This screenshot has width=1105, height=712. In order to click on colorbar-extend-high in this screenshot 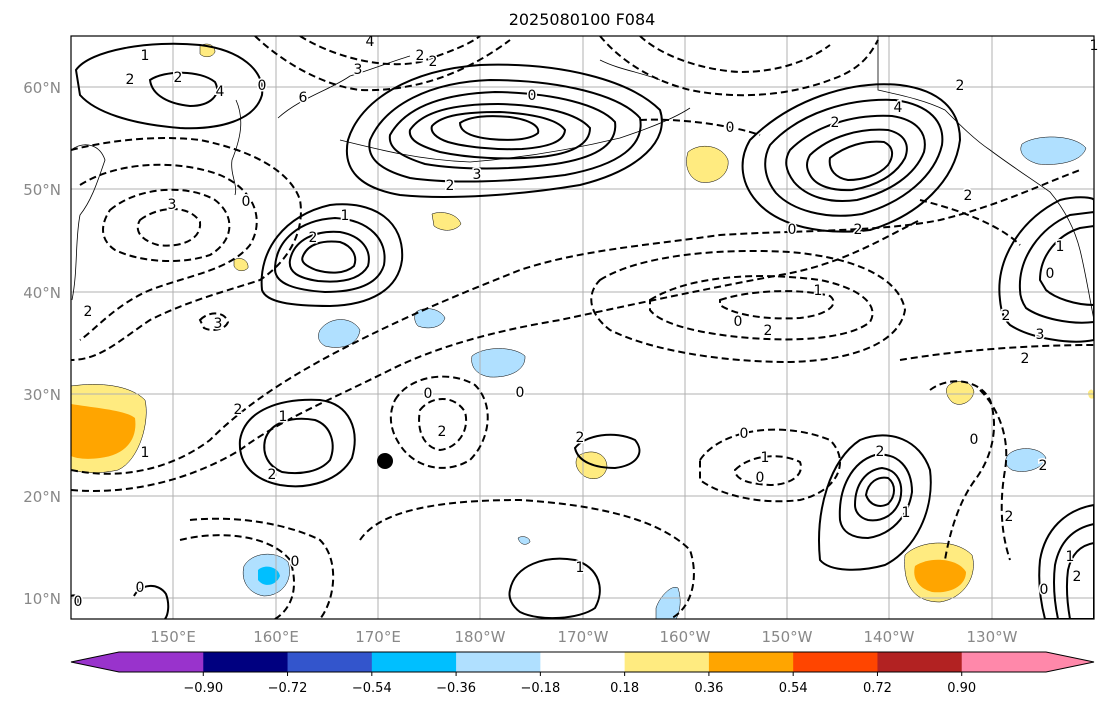, I will do `click(1070, 662)`.